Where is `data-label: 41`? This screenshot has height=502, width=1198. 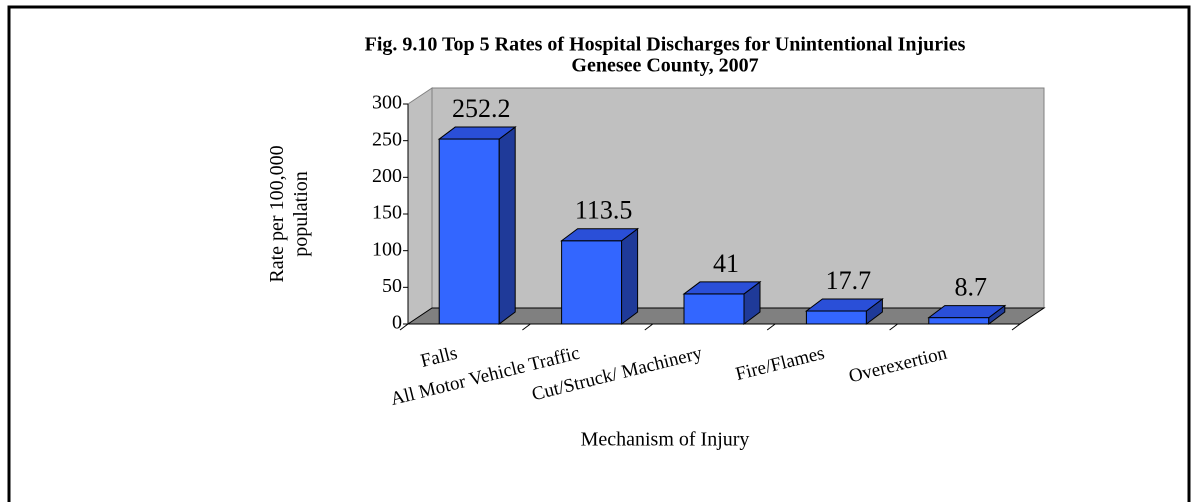
data-label: 41 is located at coordinates (726, 263).